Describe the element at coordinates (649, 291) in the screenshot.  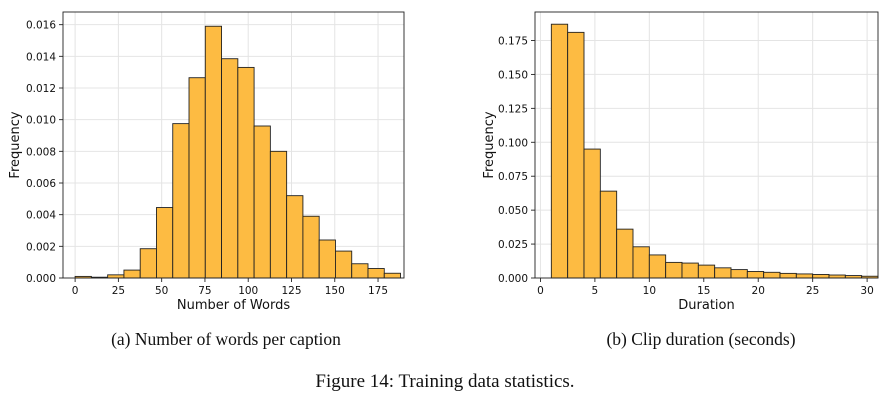
I see `x-tick-label: 10` at that location.